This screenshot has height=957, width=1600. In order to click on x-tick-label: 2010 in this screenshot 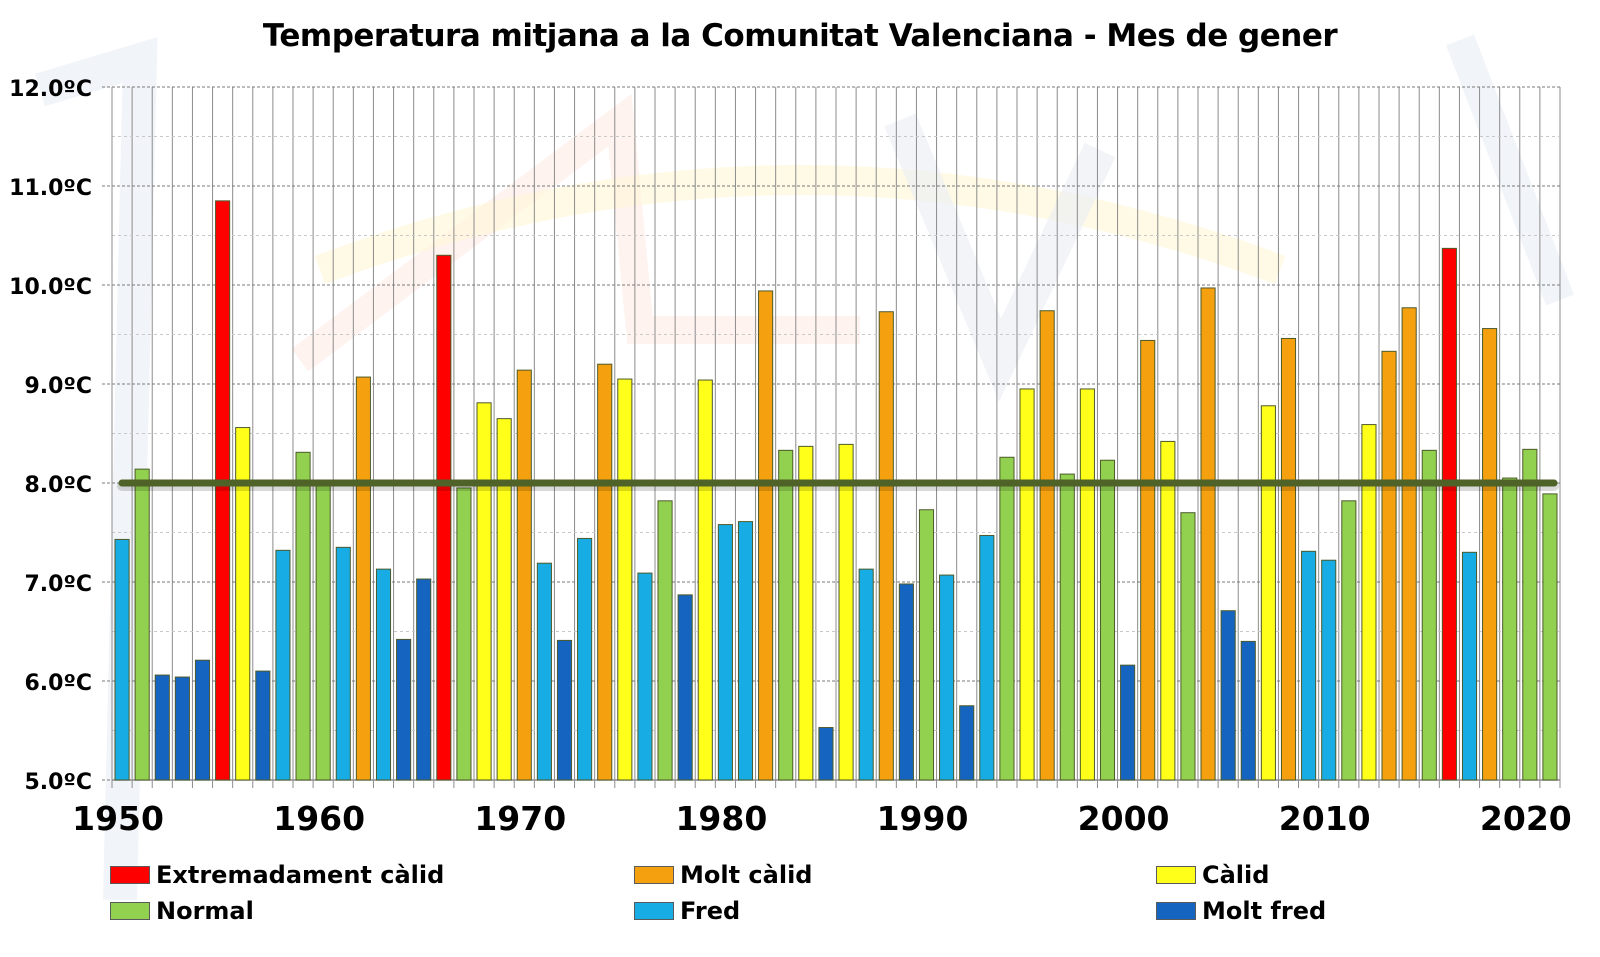, I will do `click(1325, 818)`.